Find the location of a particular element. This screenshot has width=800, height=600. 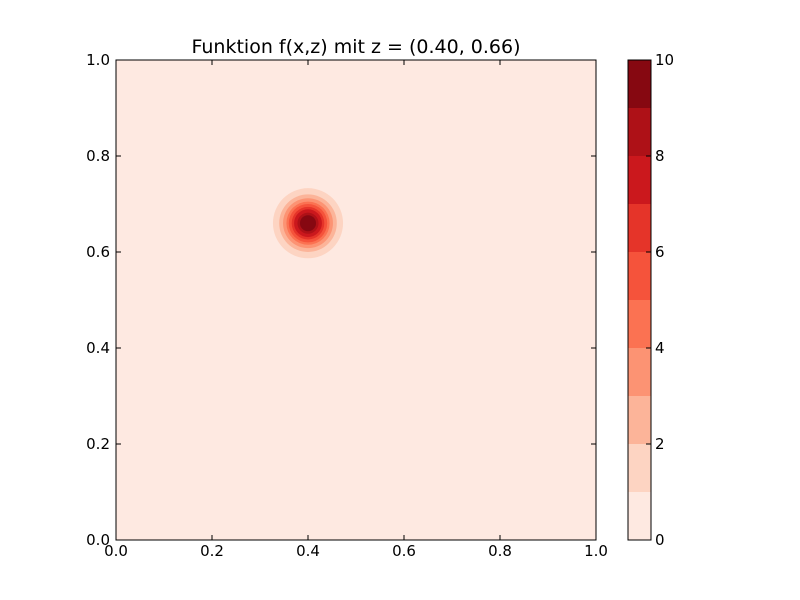

y-tick-label: 0.6 is located at coordinates (98, 252).